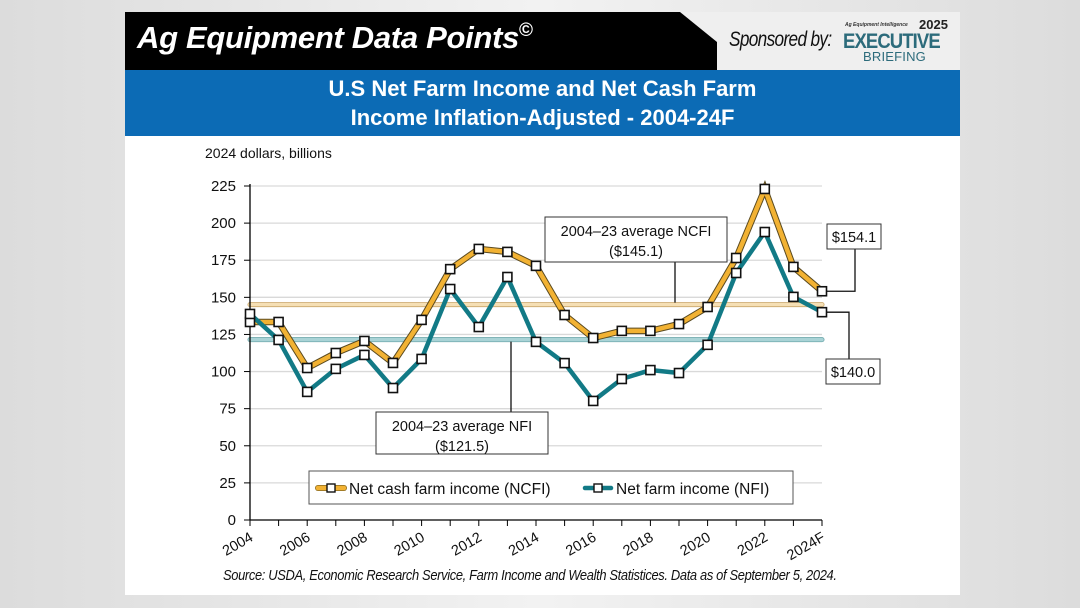 The height and width of the screenshot is (608, 1080). What do you see at coordinates (450, 489) in the screenshot?
I see `legend-label: Net cash farm income (NCFI)` at bounding box center [450, 489].